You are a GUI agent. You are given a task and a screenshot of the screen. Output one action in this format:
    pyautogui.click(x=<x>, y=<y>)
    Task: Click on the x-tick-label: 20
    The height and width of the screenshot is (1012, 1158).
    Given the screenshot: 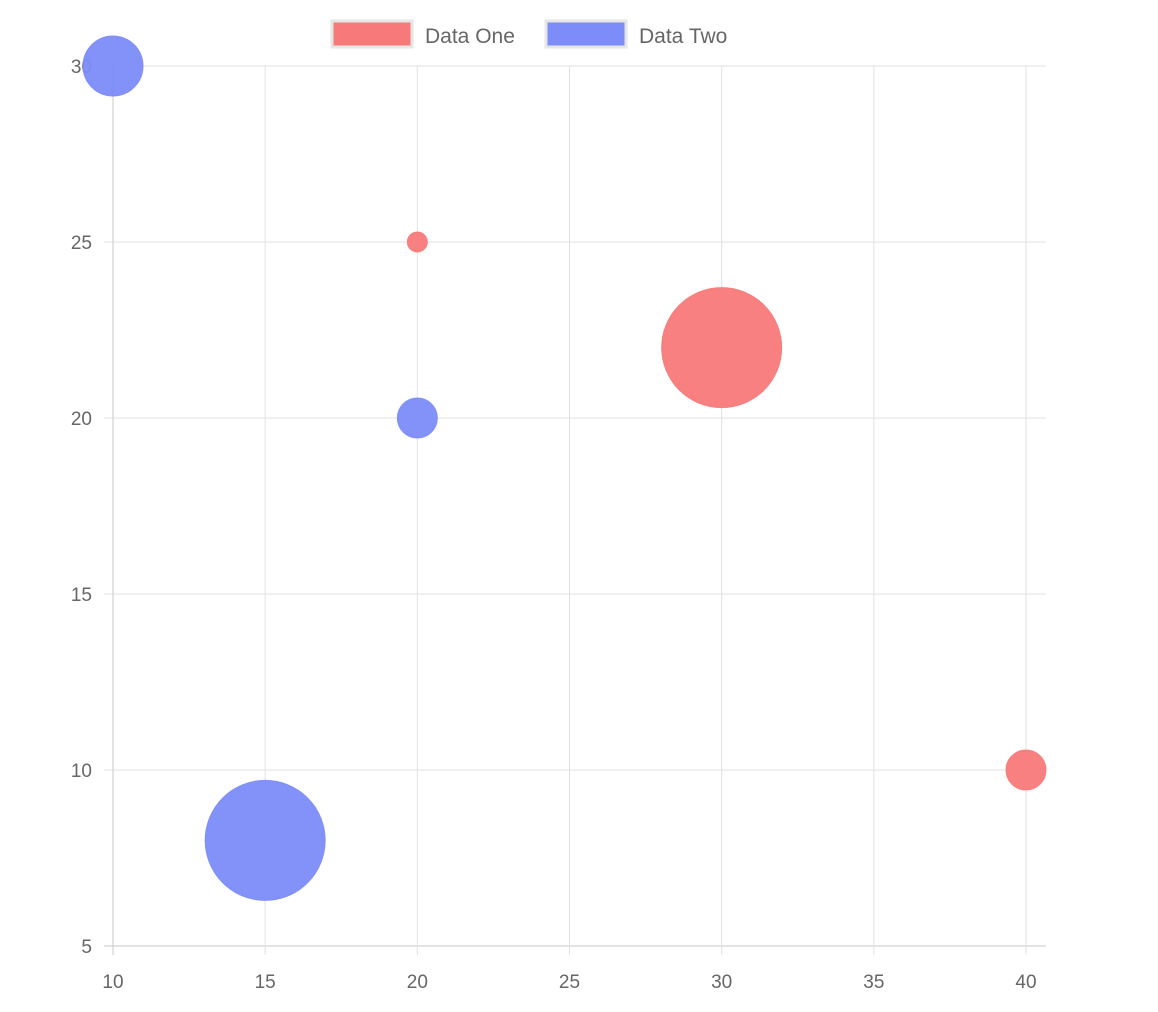 What is the action you would take?
    pyautogui.click(x=417, y=982)
    